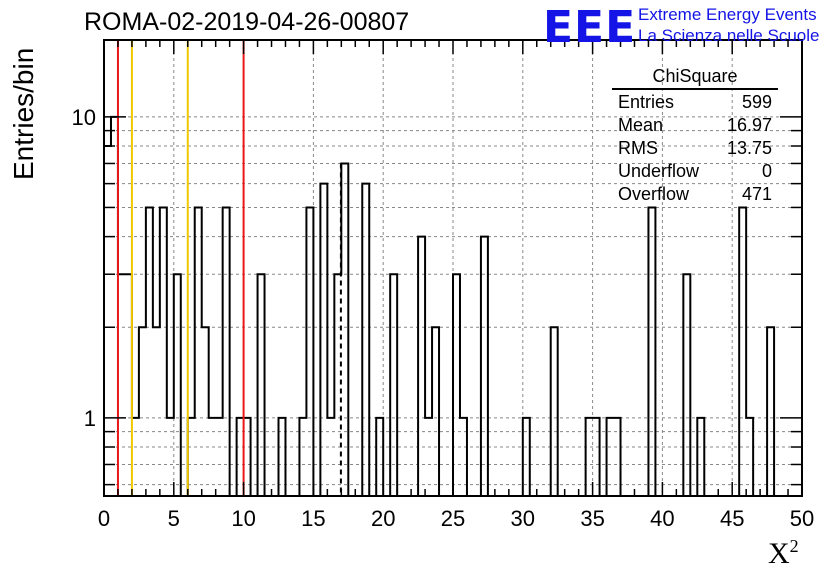  What do you see at coordinates (729, 35) in the screenshot?
I see `logo-line-2: La Scienza nelle Scuole` at bounding box center [729, 35].